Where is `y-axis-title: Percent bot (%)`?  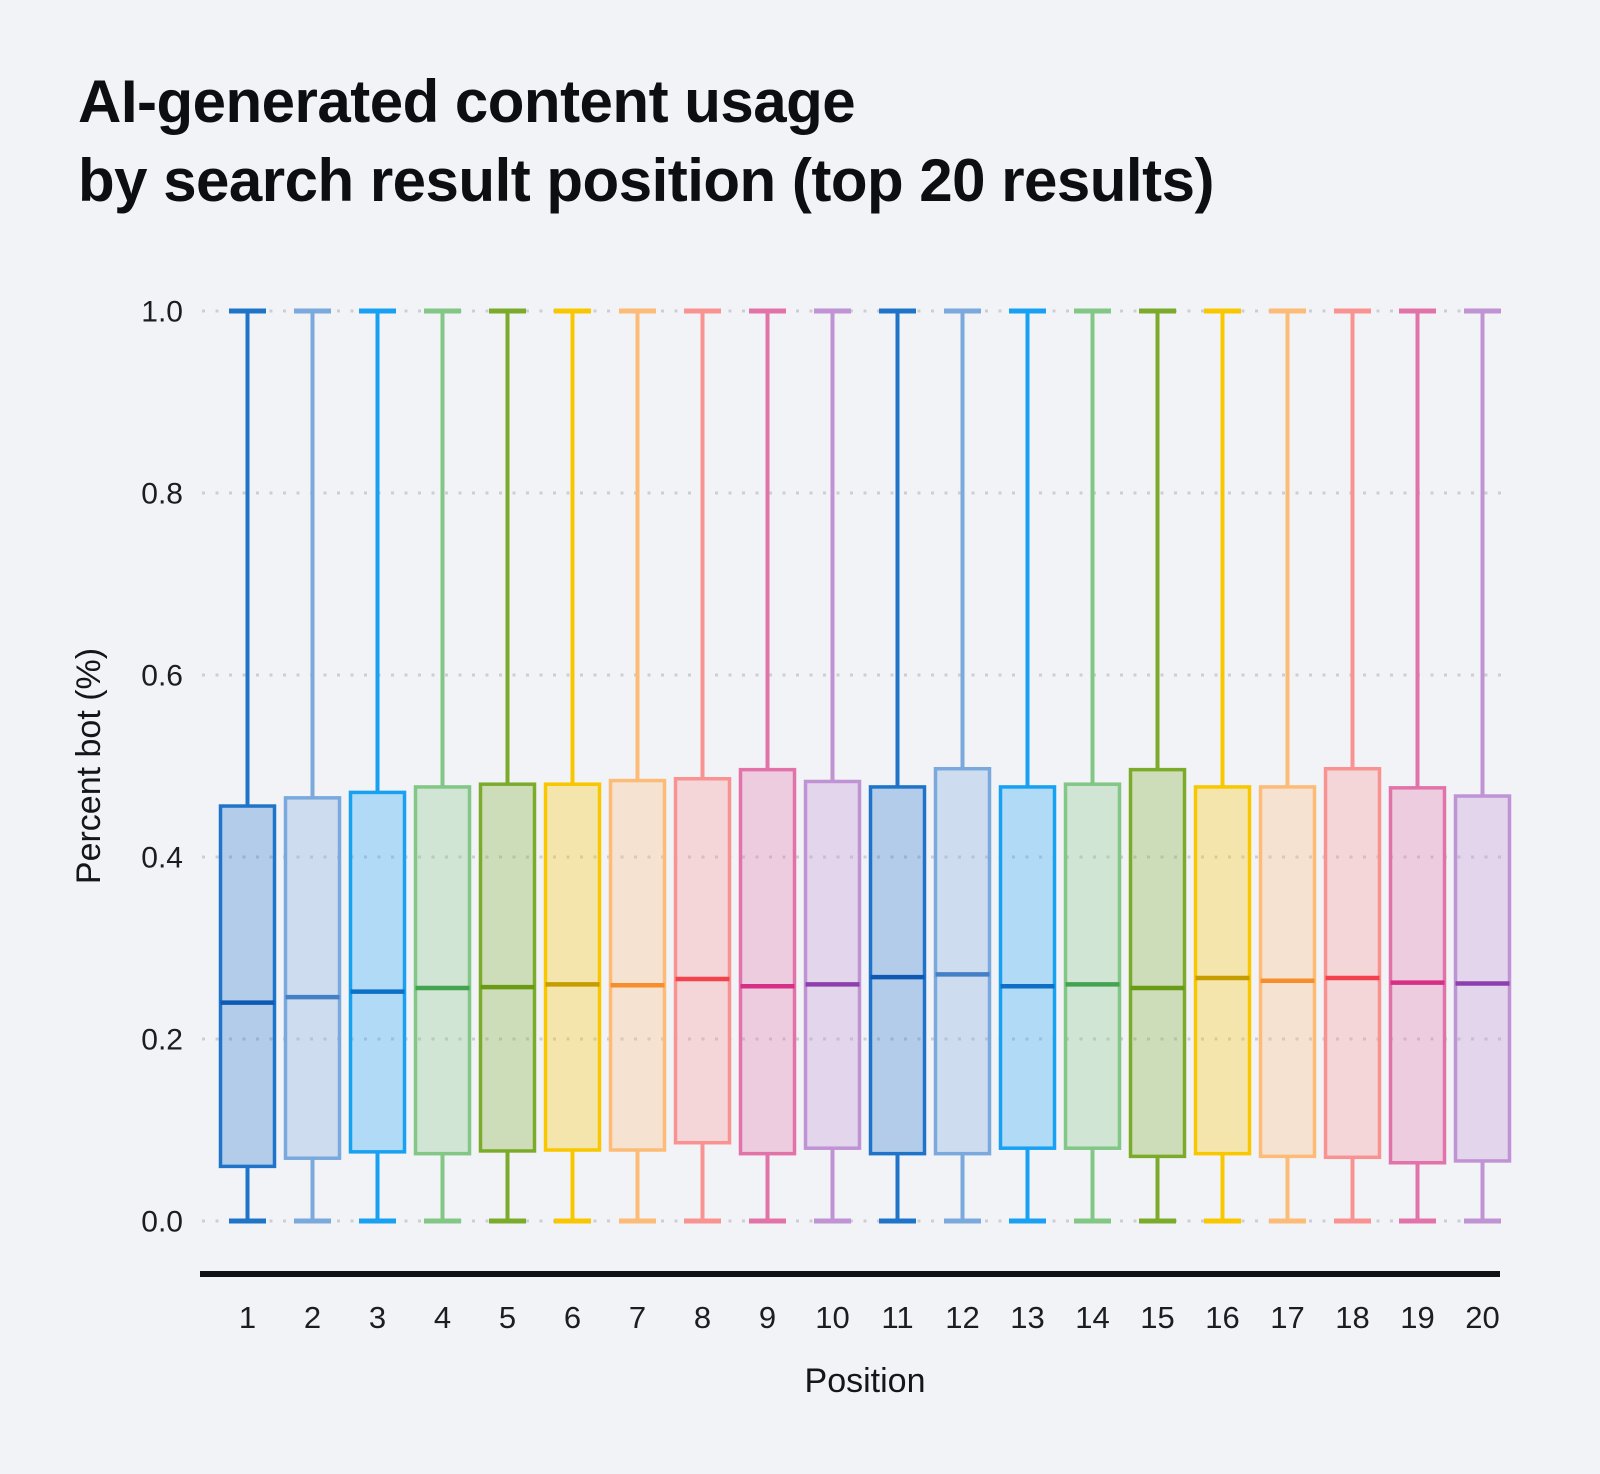 y-axis-title: Percent bot (%) is located at coordinates (89, 766).